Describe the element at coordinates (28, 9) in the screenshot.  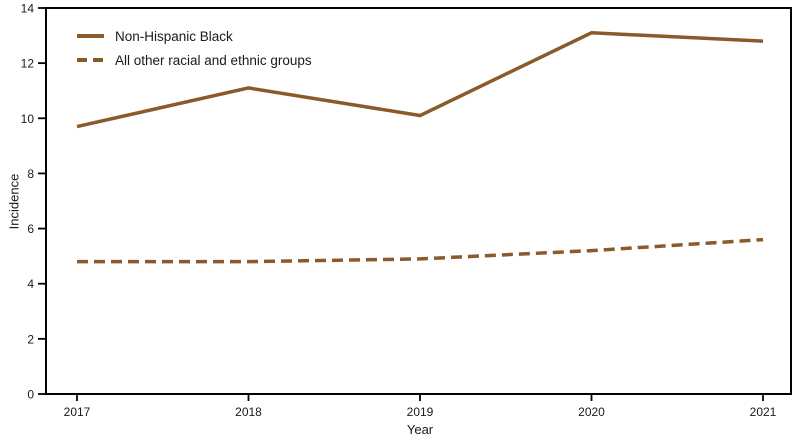
I see `y-tick-label: 14` at that location.